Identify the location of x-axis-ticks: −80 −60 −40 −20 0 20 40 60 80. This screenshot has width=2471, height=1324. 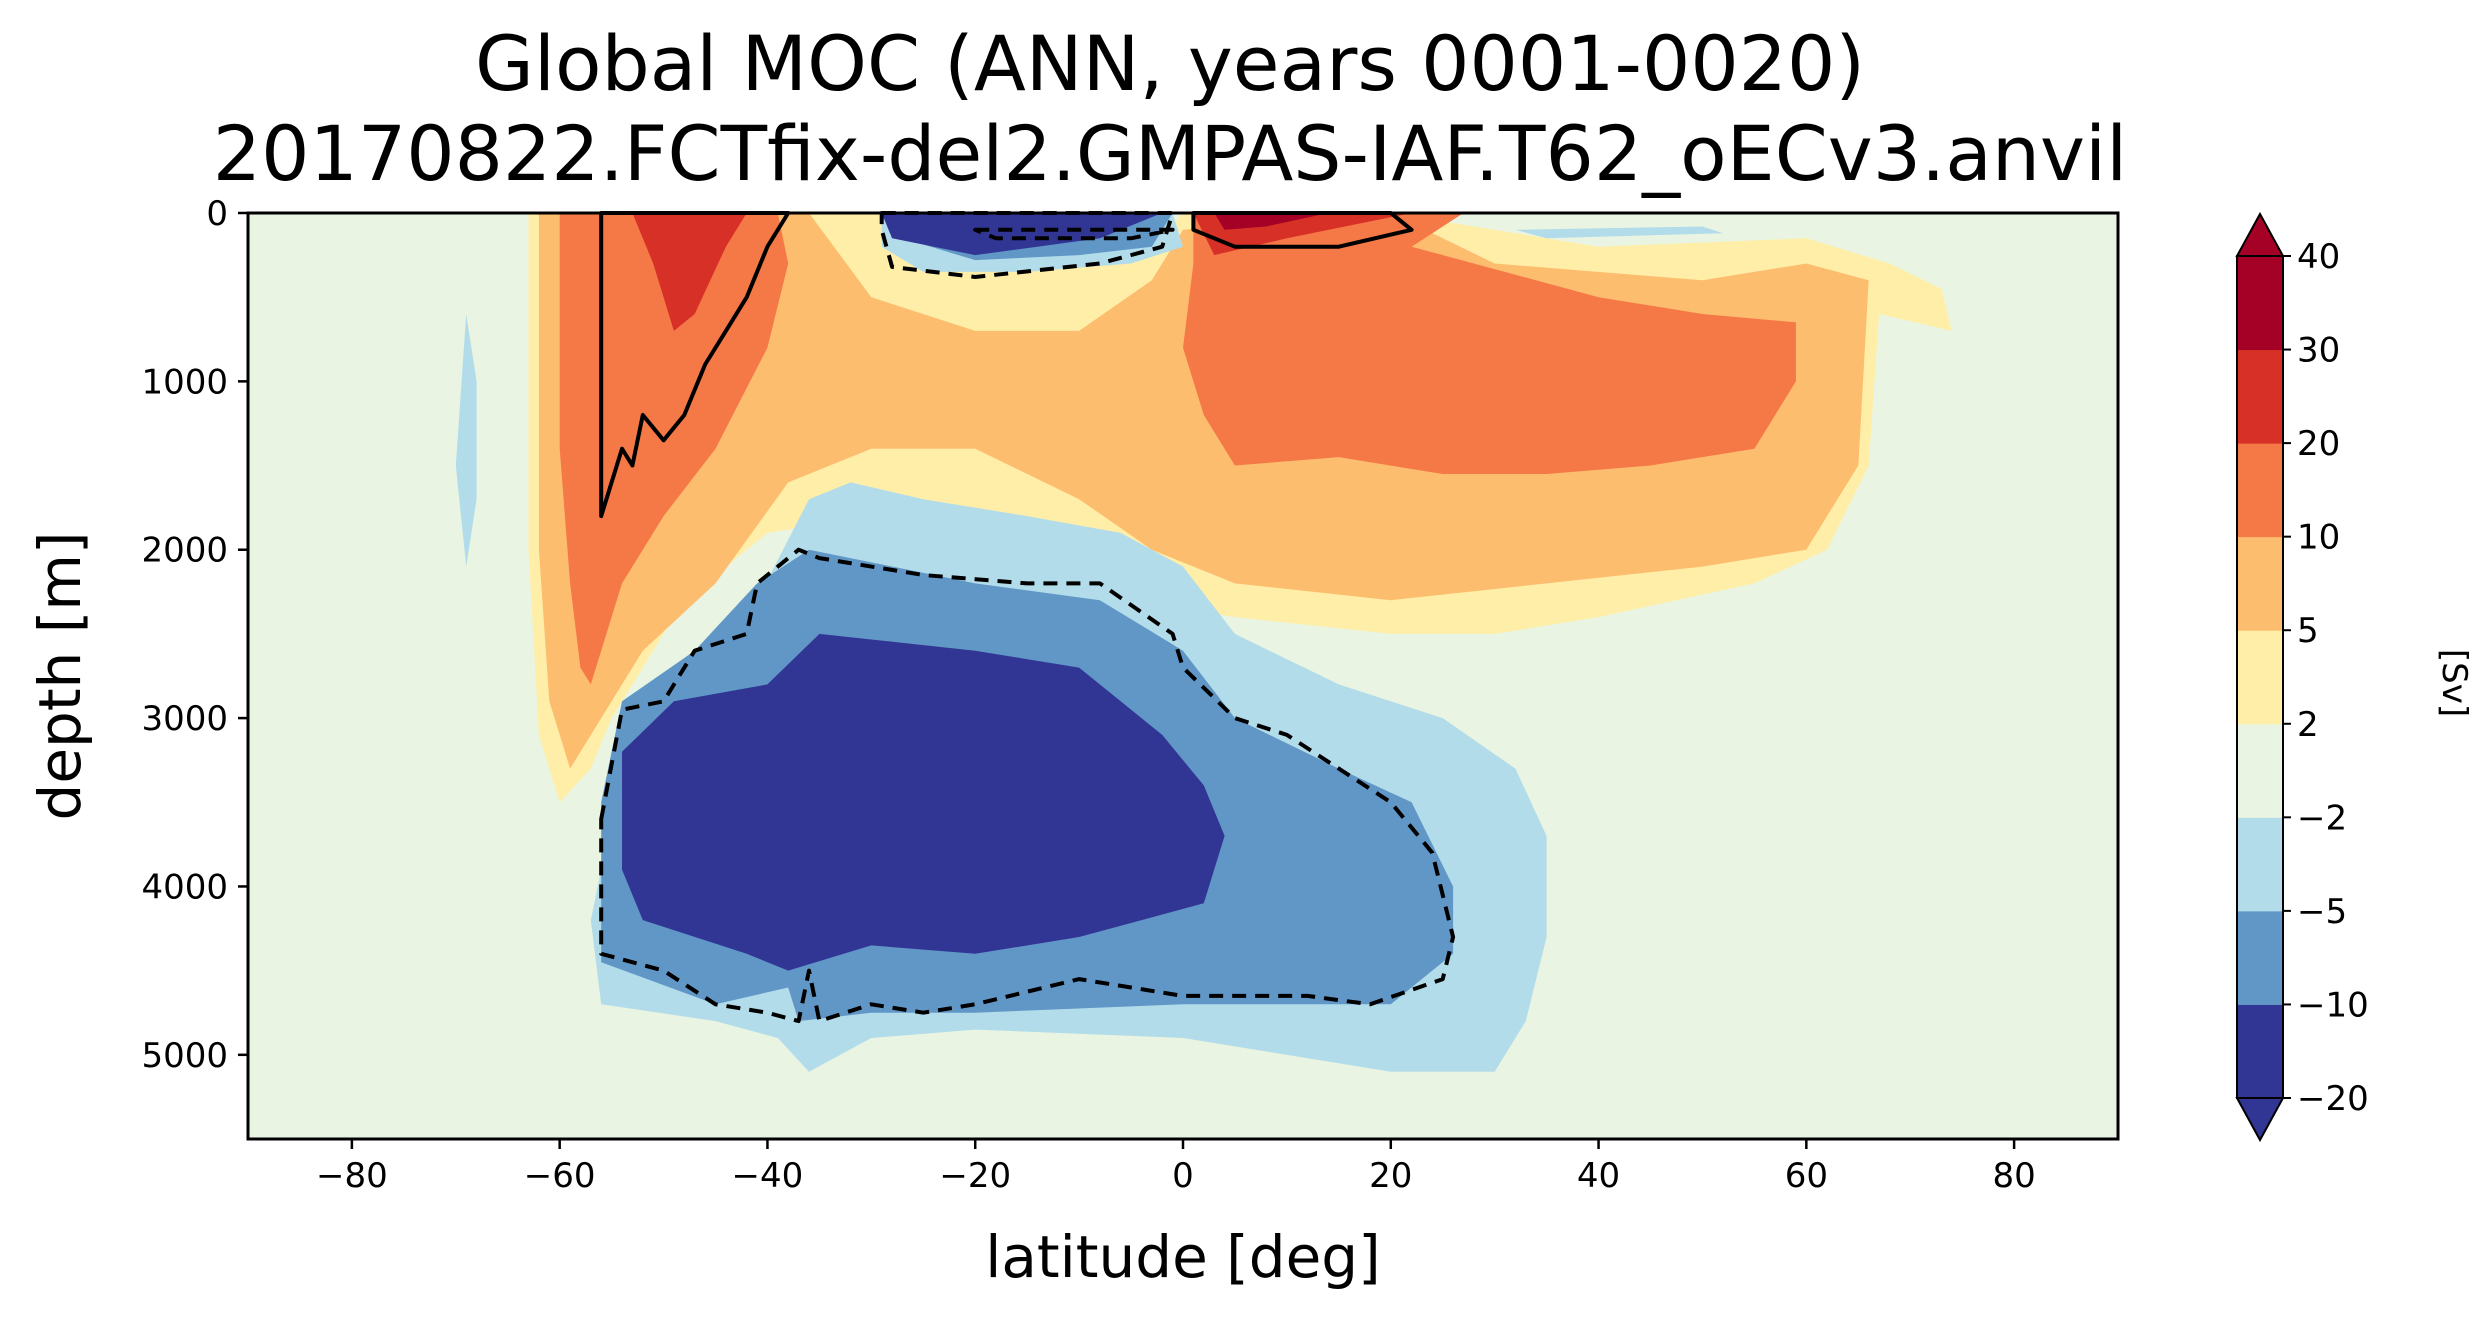
(1176, 1167).